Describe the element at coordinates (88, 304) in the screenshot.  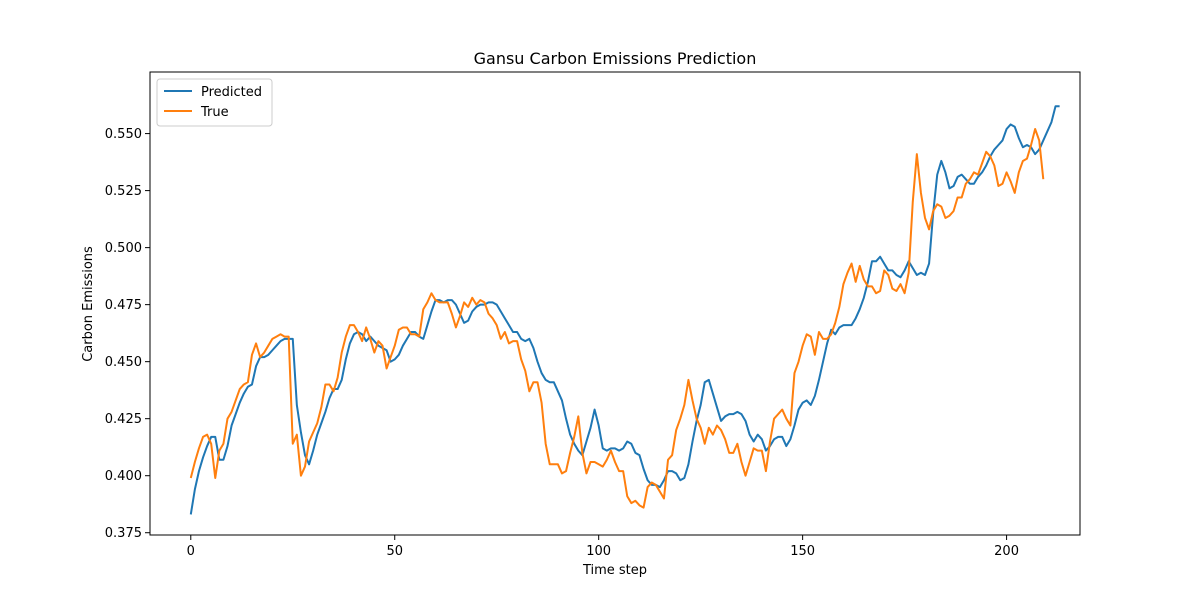
I see `y-axis-title: Carbon Emissions` at that location.